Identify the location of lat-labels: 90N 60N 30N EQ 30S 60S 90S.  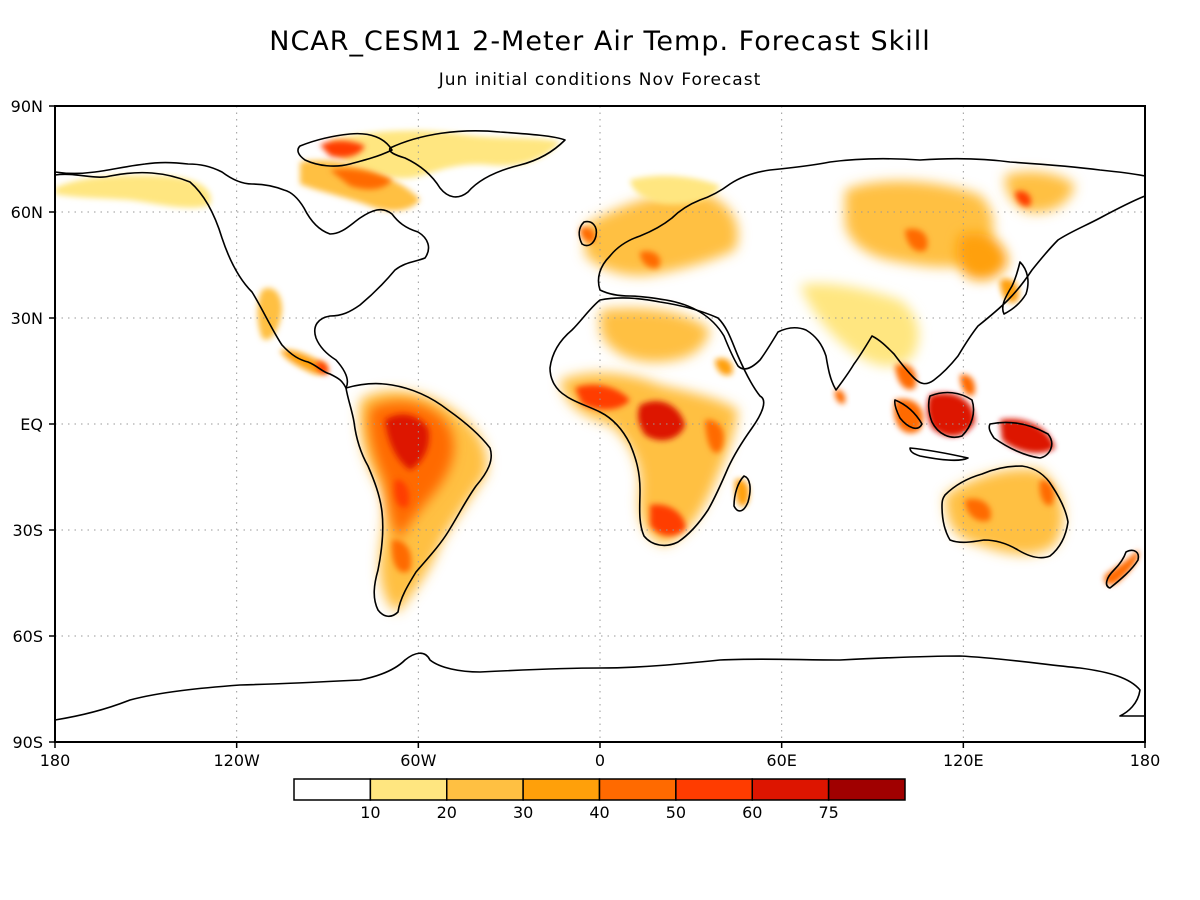
(33, 424).